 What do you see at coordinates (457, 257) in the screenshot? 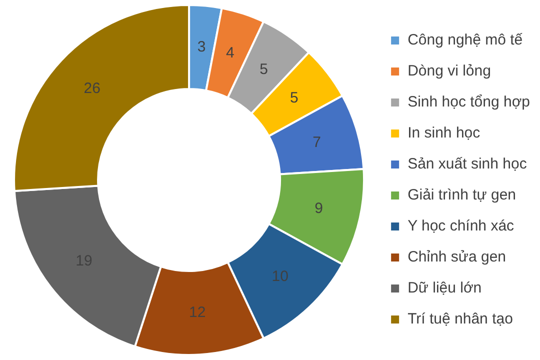
I see `legend-label: Chỉnh sửa gen` at bounding box center [457, 257].